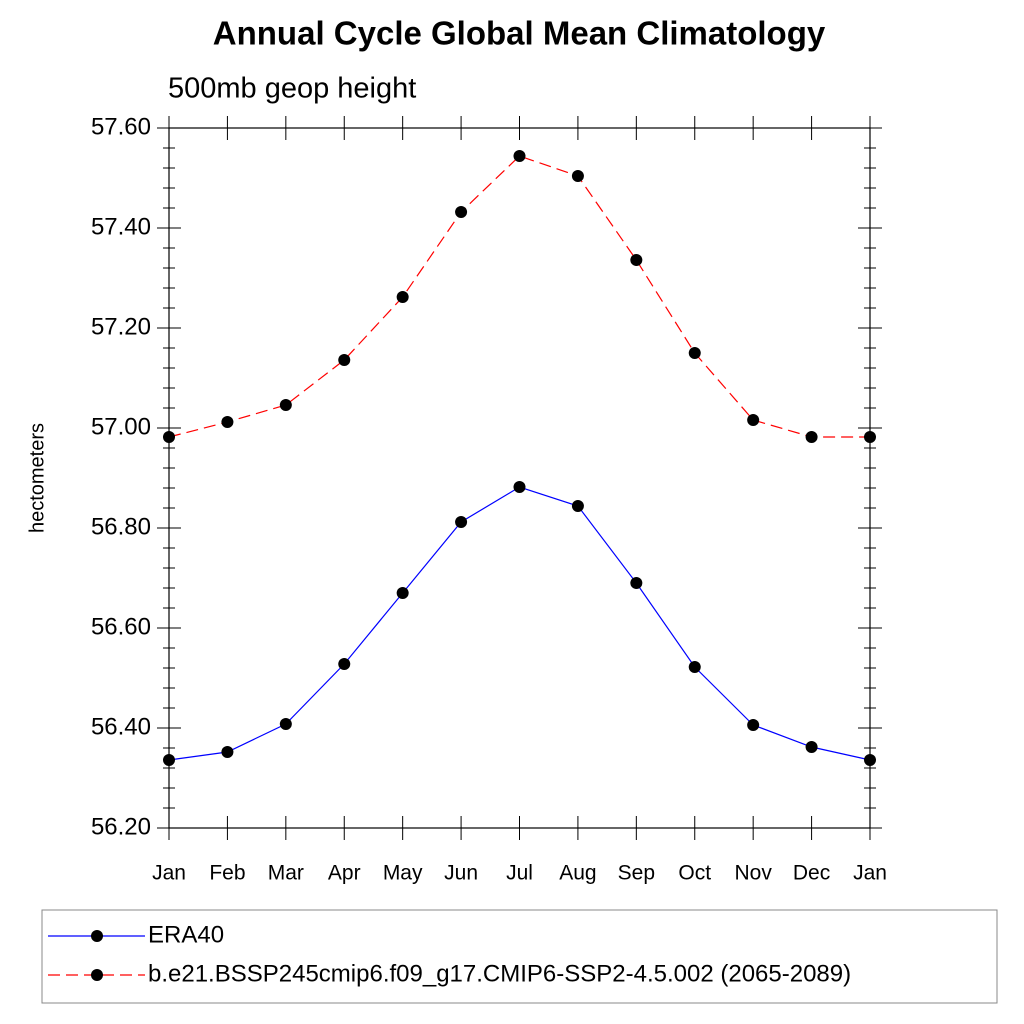 The image size is (1024, 1024). I want to click on x-tick-label: Mar, so click(286, 873).